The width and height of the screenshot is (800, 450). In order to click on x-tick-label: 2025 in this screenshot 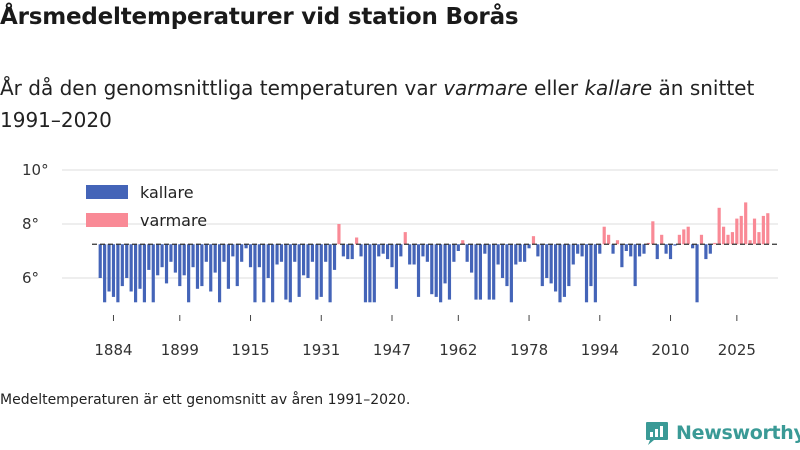, I will do `click(737, 350)`.